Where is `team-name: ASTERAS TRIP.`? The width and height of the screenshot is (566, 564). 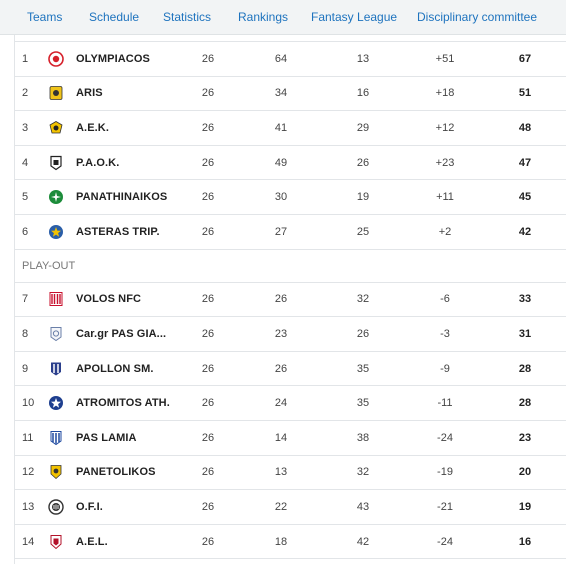 team-name: ASTERAS TRIP. is located at coordinates (118, 231).